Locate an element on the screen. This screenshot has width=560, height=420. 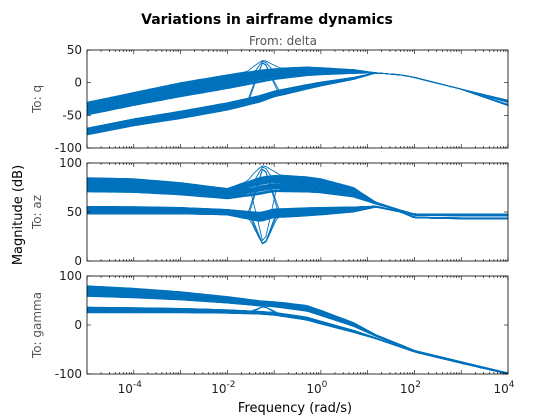
x-tick-labels: 10⁻⁴ 10⁻² 10⁰ 10² 10⁴ is located at coordinates (316, 388).